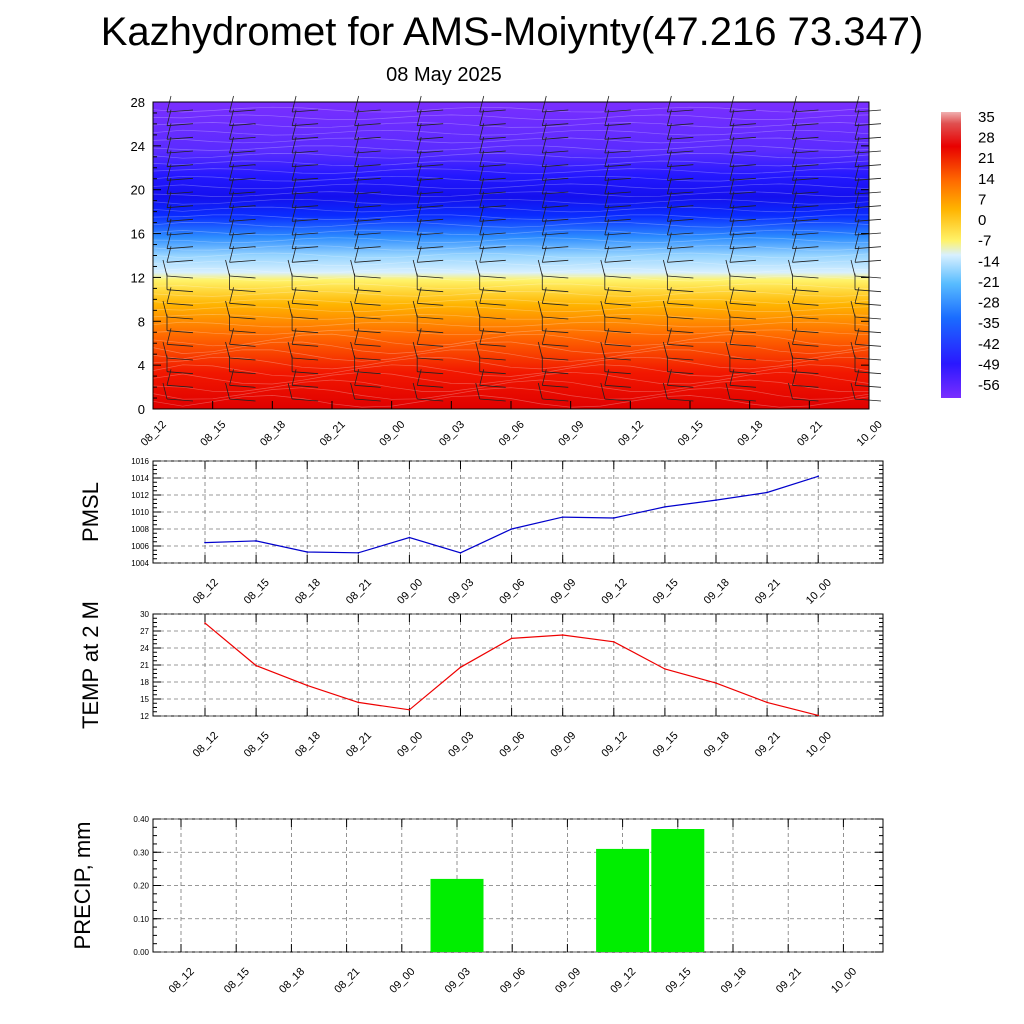 The image size is (1024, 1024). What do you see at coordinates (989, 282) in the screenshot?
I see `colorbar-label: -21` at bounding box center [989, 282].